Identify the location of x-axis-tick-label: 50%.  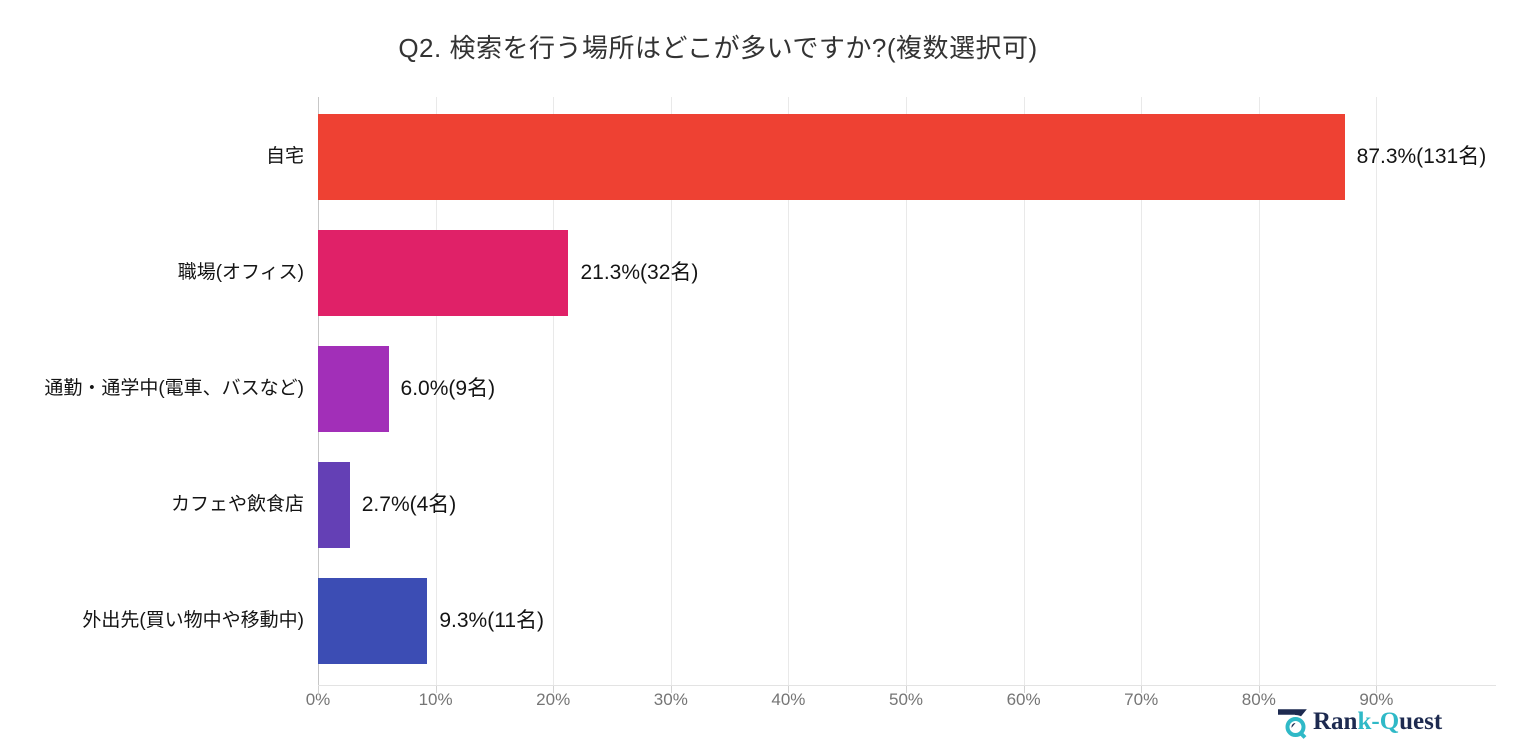
(906, 699).